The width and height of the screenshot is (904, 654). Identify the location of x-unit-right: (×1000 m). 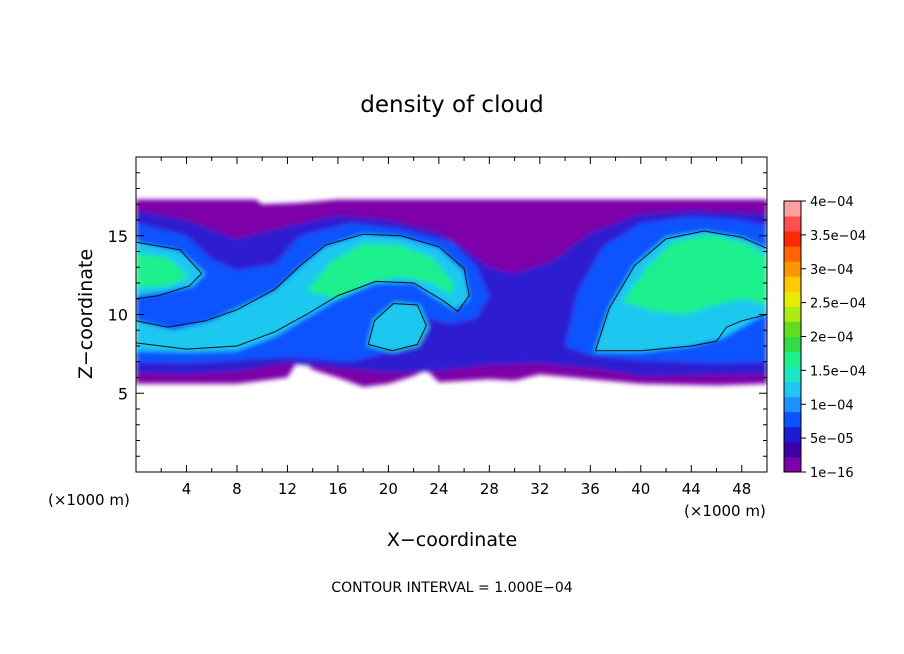
(725, 511).